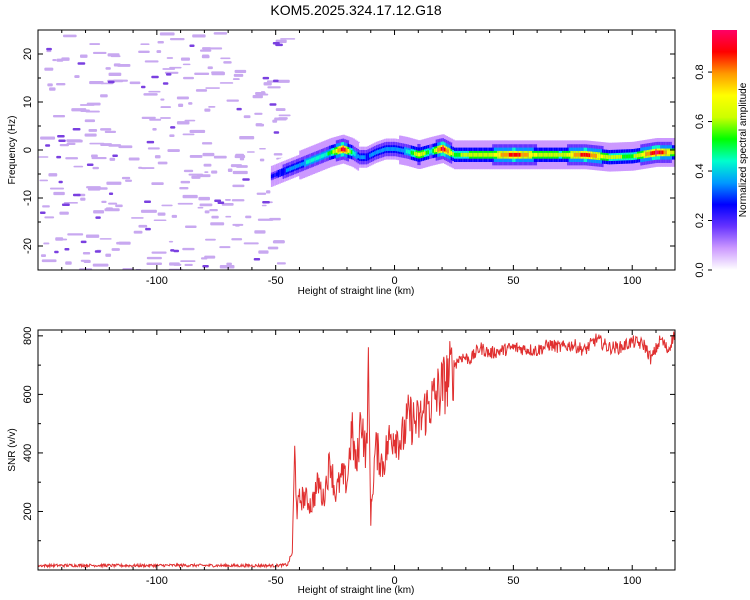 The height and width of the screenshot is (600, 750). What do you see at coordinates (12, 449) in the screenshot?
I see `snr-y-label: SNR (v/v)` at bounding box center [12, 449].